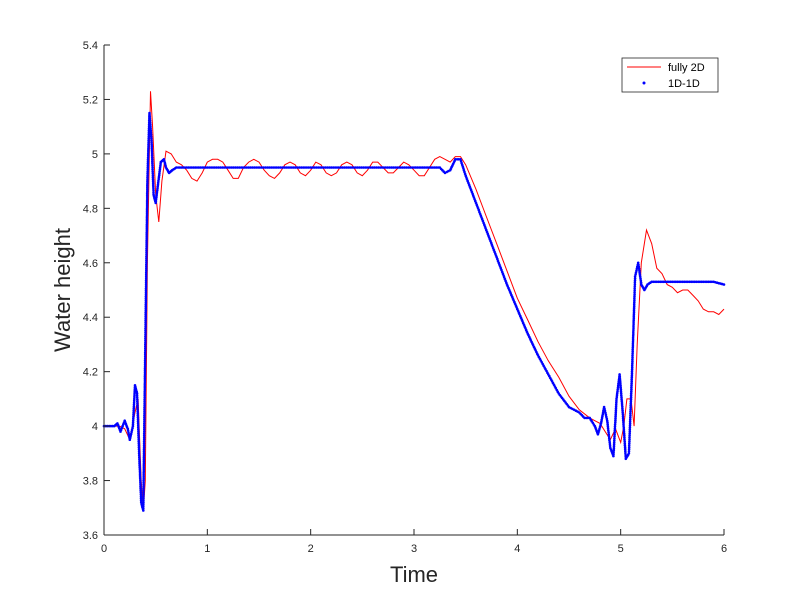  Describe the element at coordinates (90, 209) in the screenshot. I see `y-tick-label: 4.8` at that location.